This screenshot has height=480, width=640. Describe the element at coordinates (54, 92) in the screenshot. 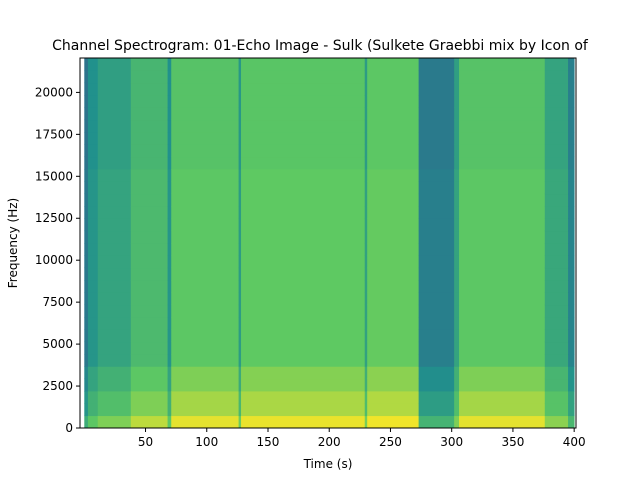

I see `y-tick-label: 20000` at that location.